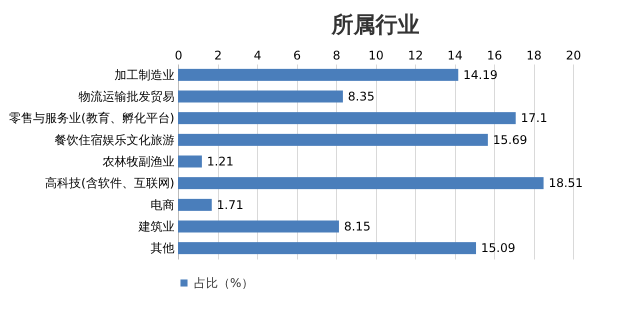 The height and width of the screenshot is (331, 643). What do you see at coordinates (156, 227) in the screenshot?
I see `y-tick-label: 建筑业` at bounding box center [156, 227].